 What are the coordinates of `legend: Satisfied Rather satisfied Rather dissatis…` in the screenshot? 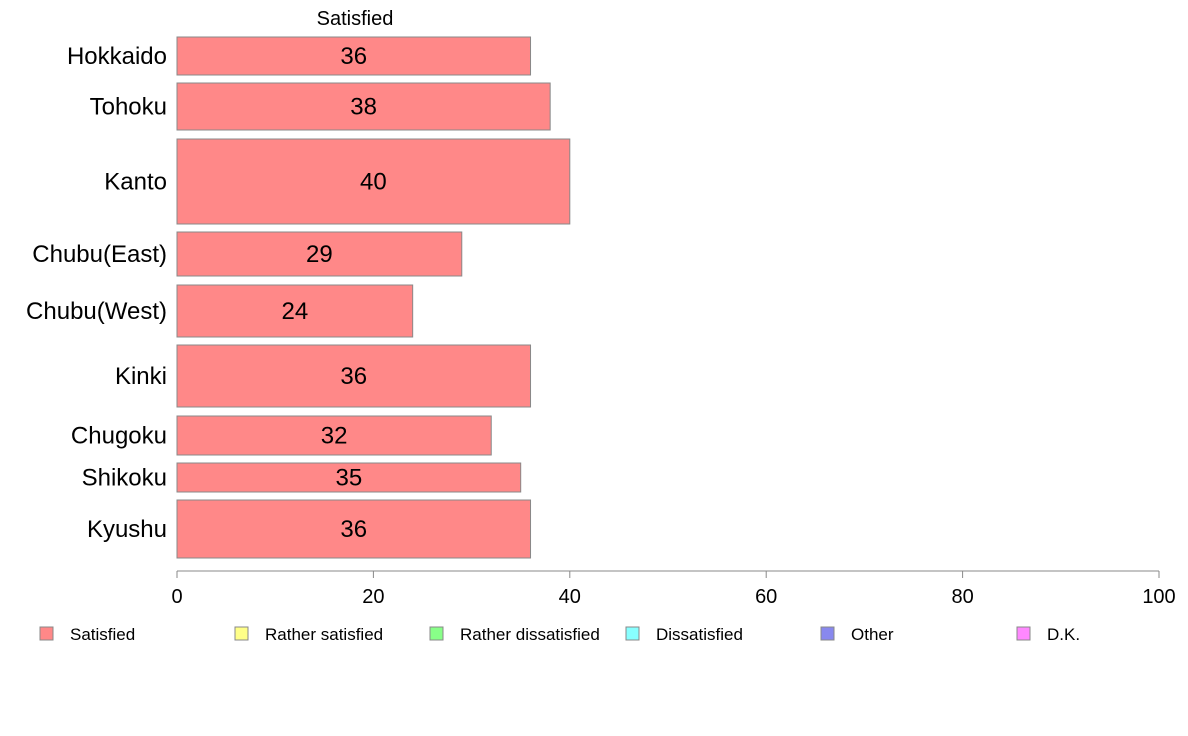 It's located at (559, 634).